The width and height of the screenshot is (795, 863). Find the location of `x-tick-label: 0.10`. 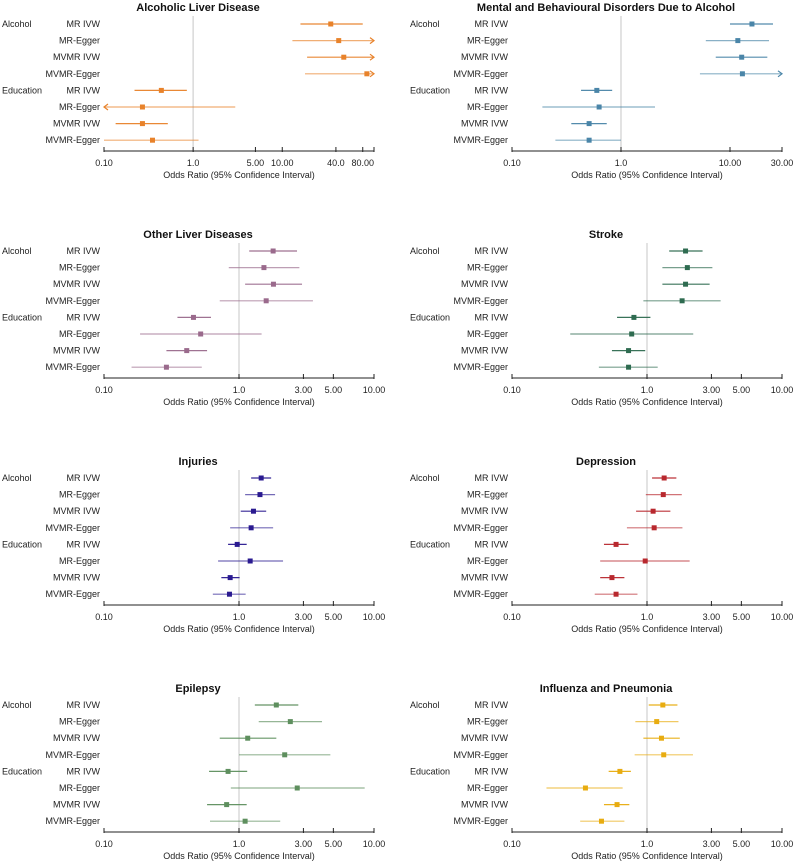

x-tick-label: 0.10 is located at coordinates (104, 390).